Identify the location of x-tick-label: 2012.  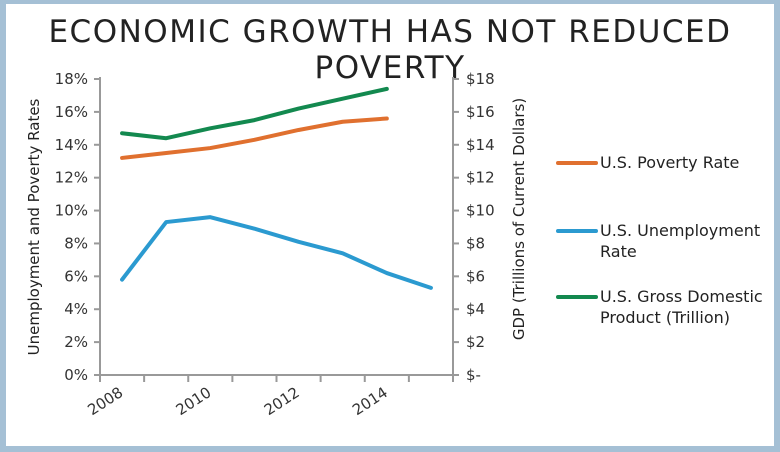
(282, 401).